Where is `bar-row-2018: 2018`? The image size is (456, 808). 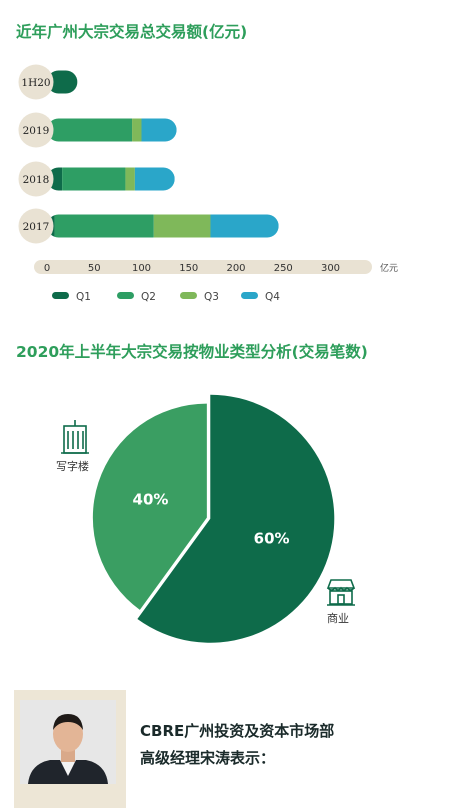
bar-row-2018: 2018 is located at coordinates (96, 179).